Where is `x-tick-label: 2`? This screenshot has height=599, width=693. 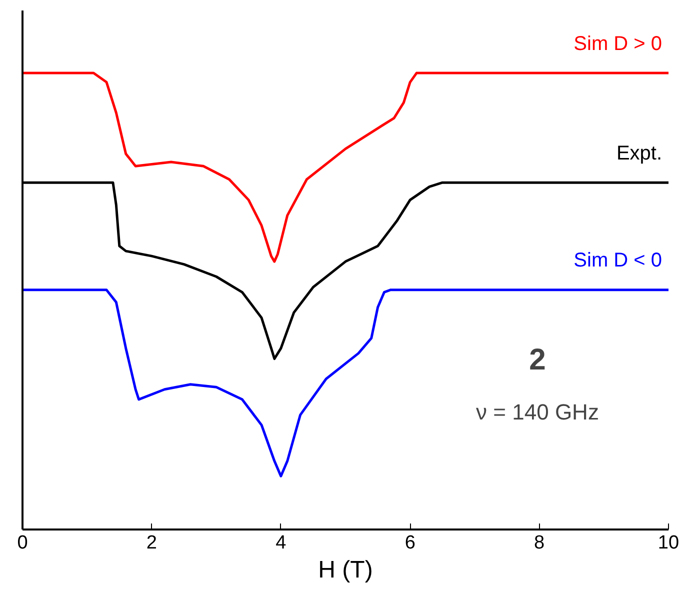 x-tick-label: 2 is located at coordinates (151, 543).